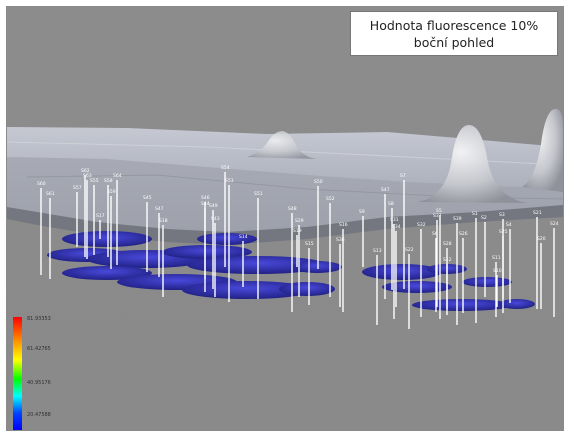 This screenshot has height=435, width=569. I want to click on well-label: S36, so click(340, 240).